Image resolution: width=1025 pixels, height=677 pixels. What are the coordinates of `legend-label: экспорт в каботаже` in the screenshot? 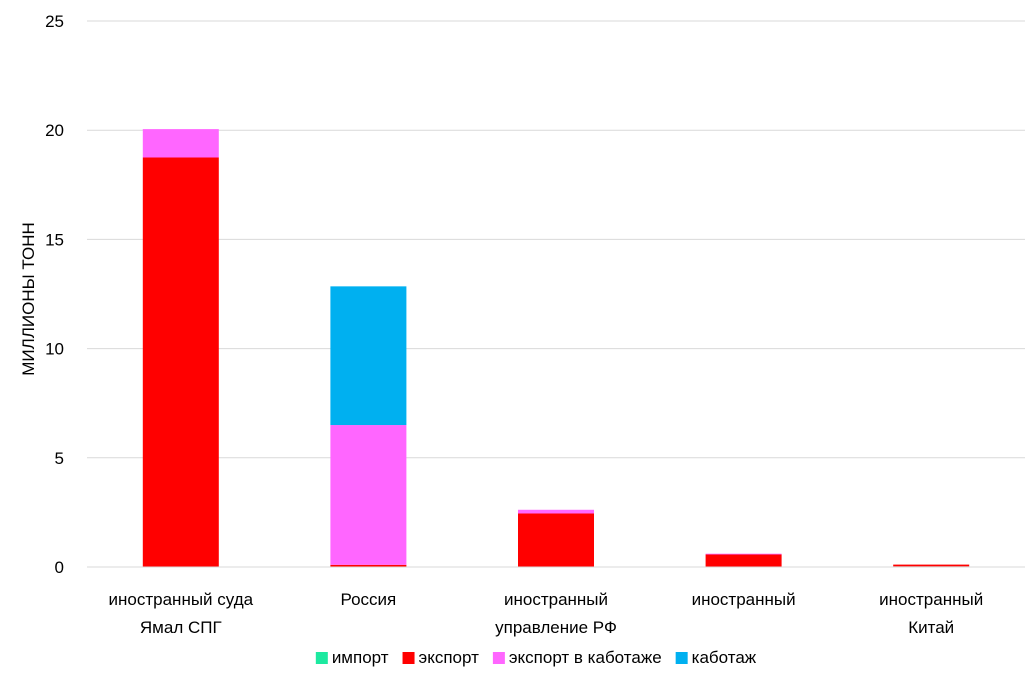 It's located at (585, 657).